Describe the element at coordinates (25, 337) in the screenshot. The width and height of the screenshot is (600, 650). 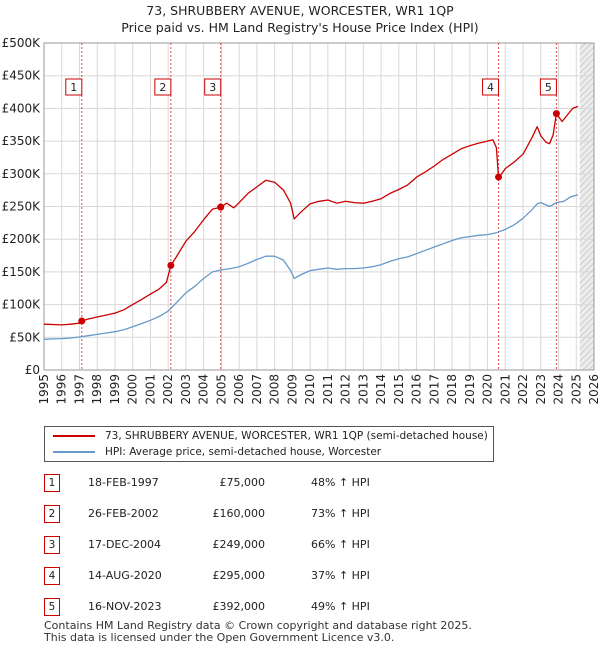
I see `y-tick-label: £50K` at that location.